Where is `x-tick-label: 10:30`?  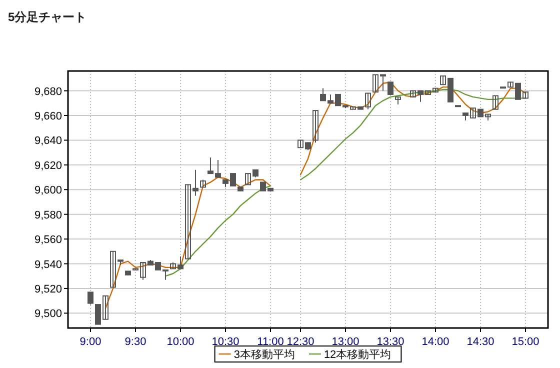 x-tick-label: 10:30 is located at coordinates (226, 342).